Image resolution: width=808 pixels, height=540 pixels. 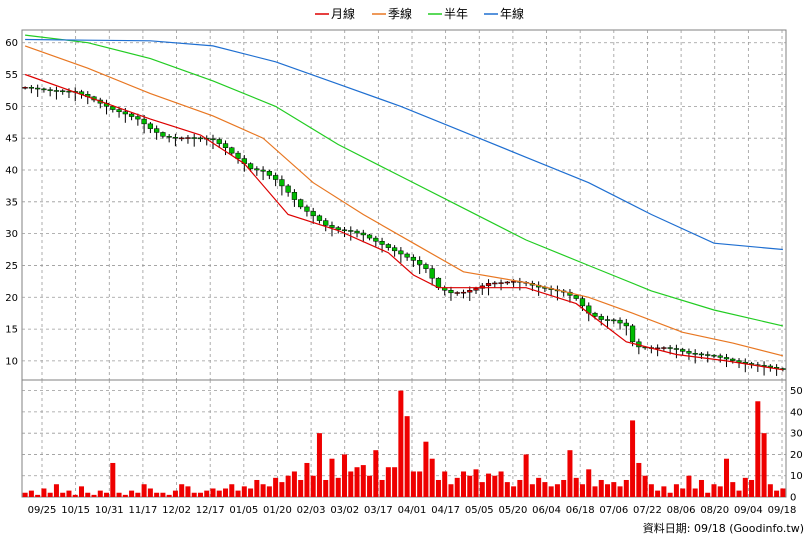 What do you see at coordinates (748, 510) in the screenshot?
I see `x-tick-label: 09/04` at bounding box center [748, 510].